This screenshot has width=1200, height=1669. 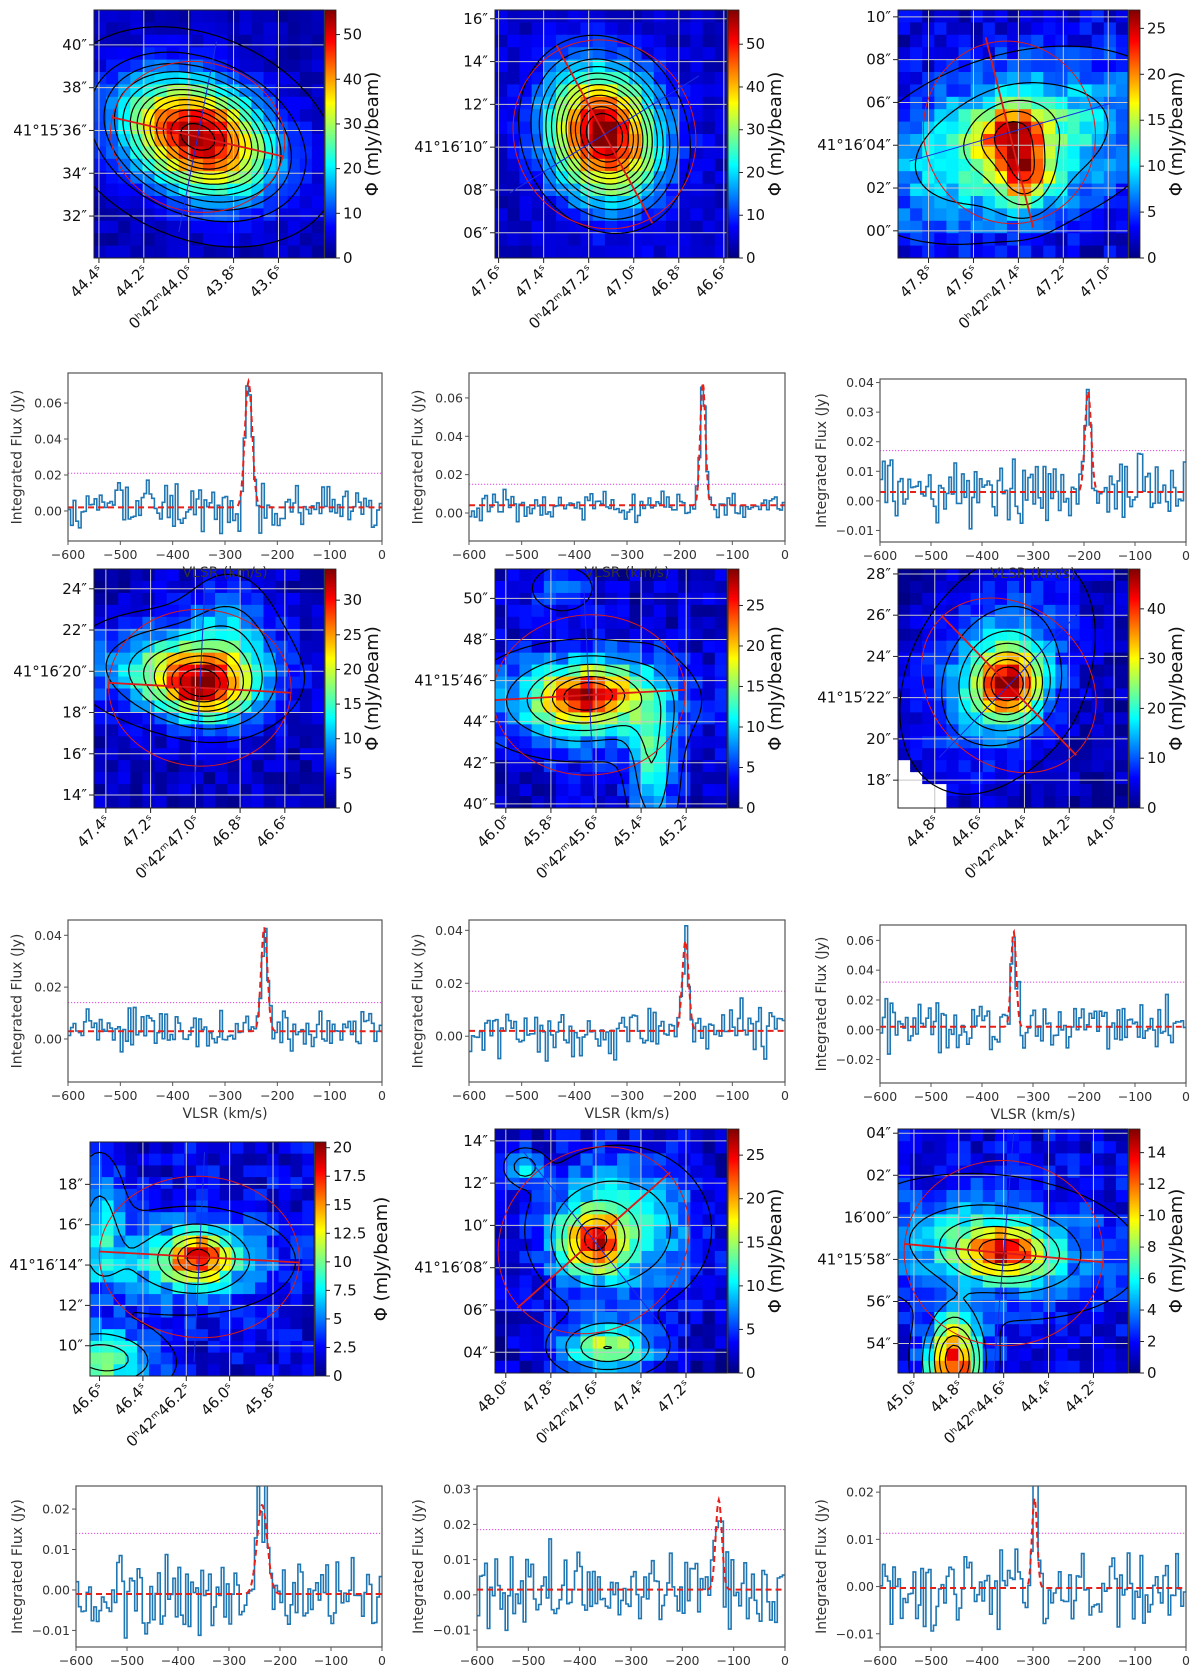 I want to click on ra-tick-label: 46.4ˢ, so click(x=130, y=1399).